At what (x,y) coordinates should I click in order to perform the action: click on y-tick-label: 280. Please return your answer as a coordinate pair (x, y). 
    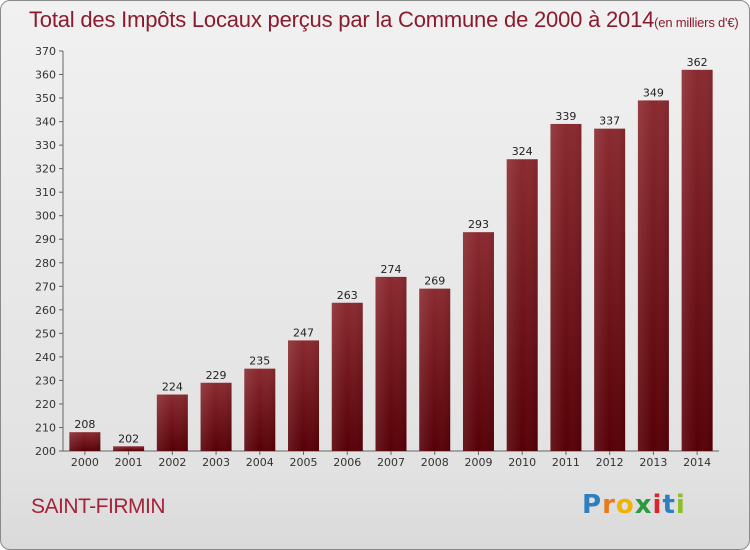
    Looking at the image, I should click on (45, 263).